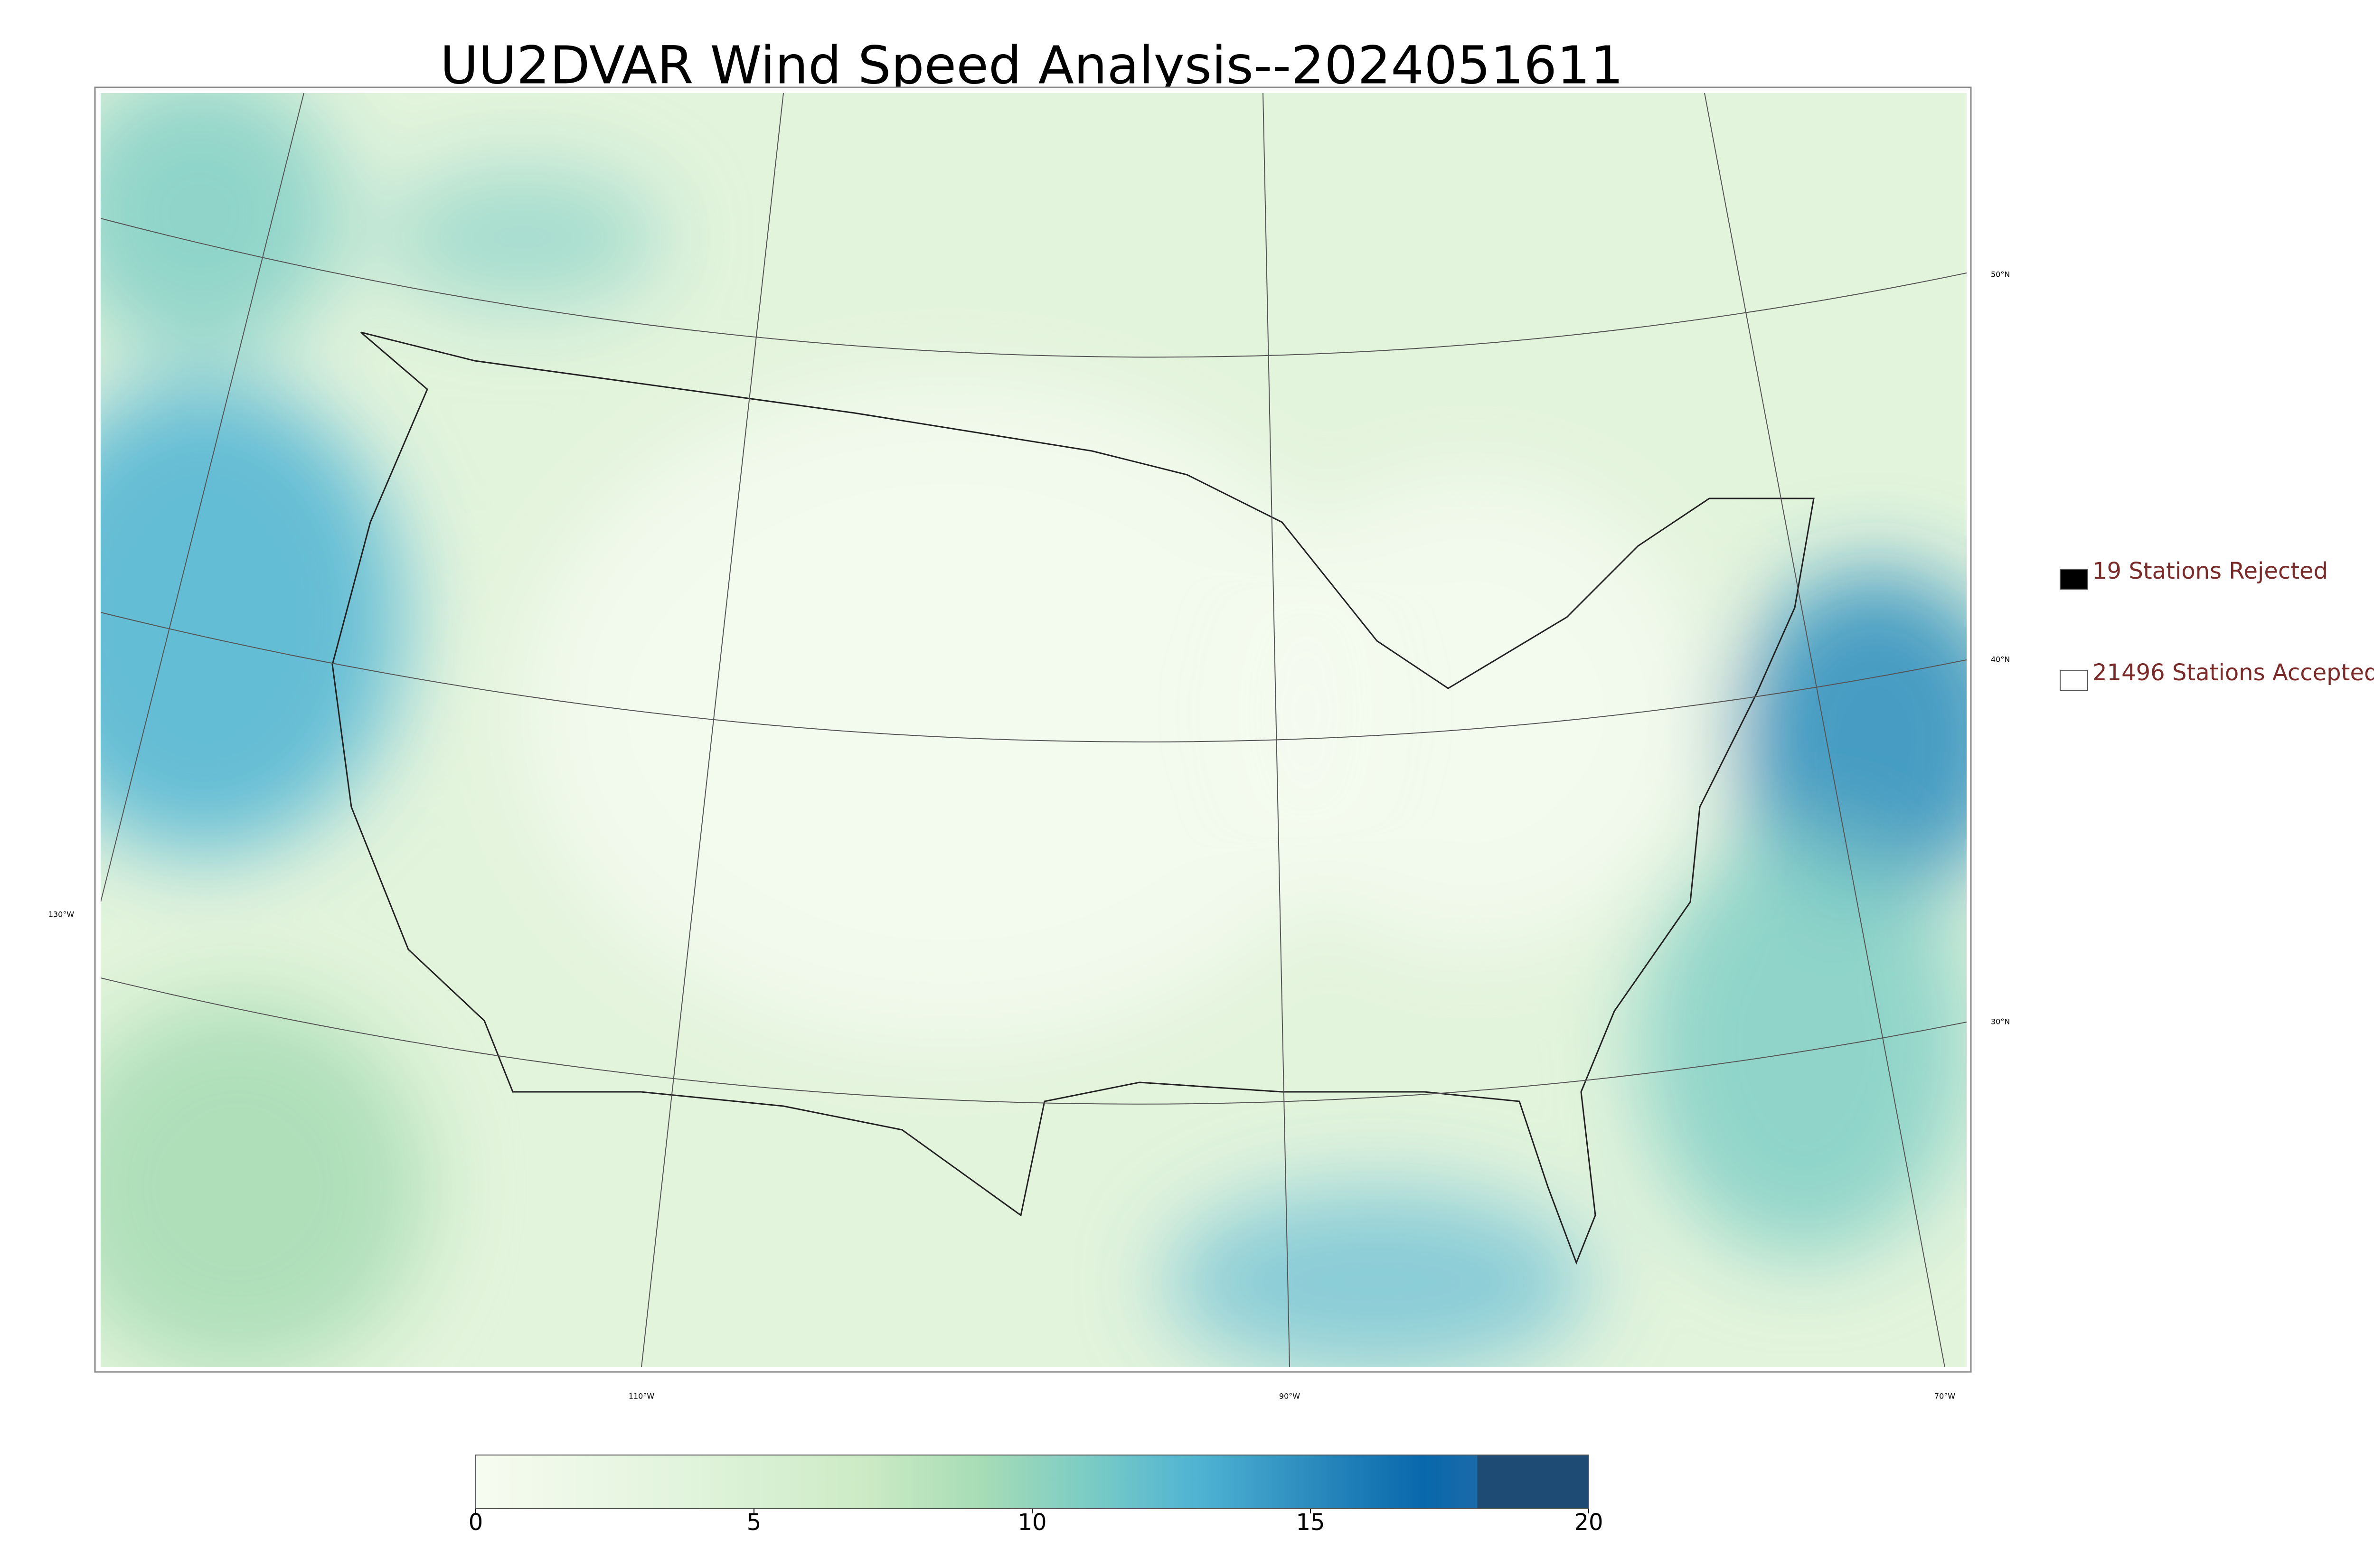 The image size is (2374, 1568). Describe the element at coordinates (2233, 673) in the screenshot. I see `legend-label: 21496 Stations Accepted` at that location.